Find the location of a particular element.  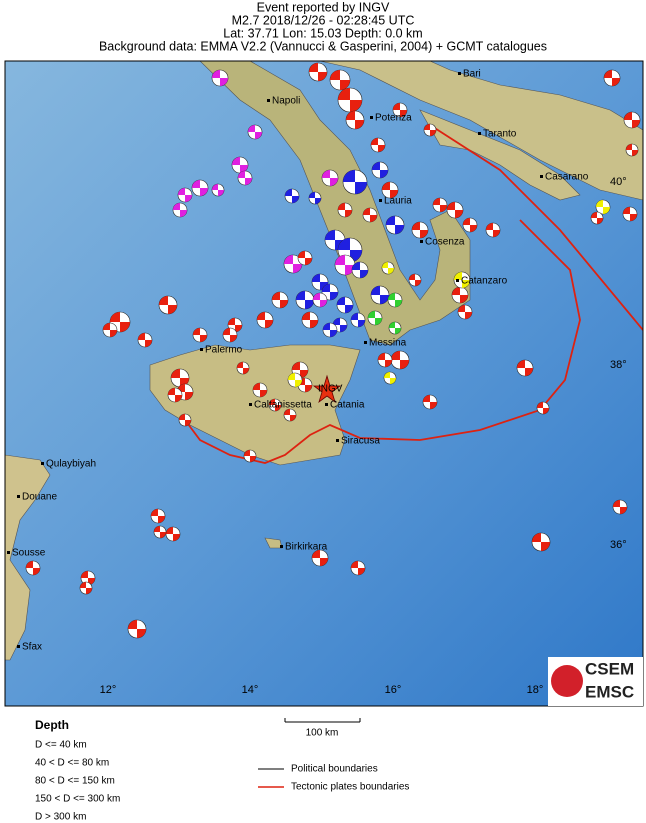

legend-label: Political boundaries is located at coordinates (334, 769).